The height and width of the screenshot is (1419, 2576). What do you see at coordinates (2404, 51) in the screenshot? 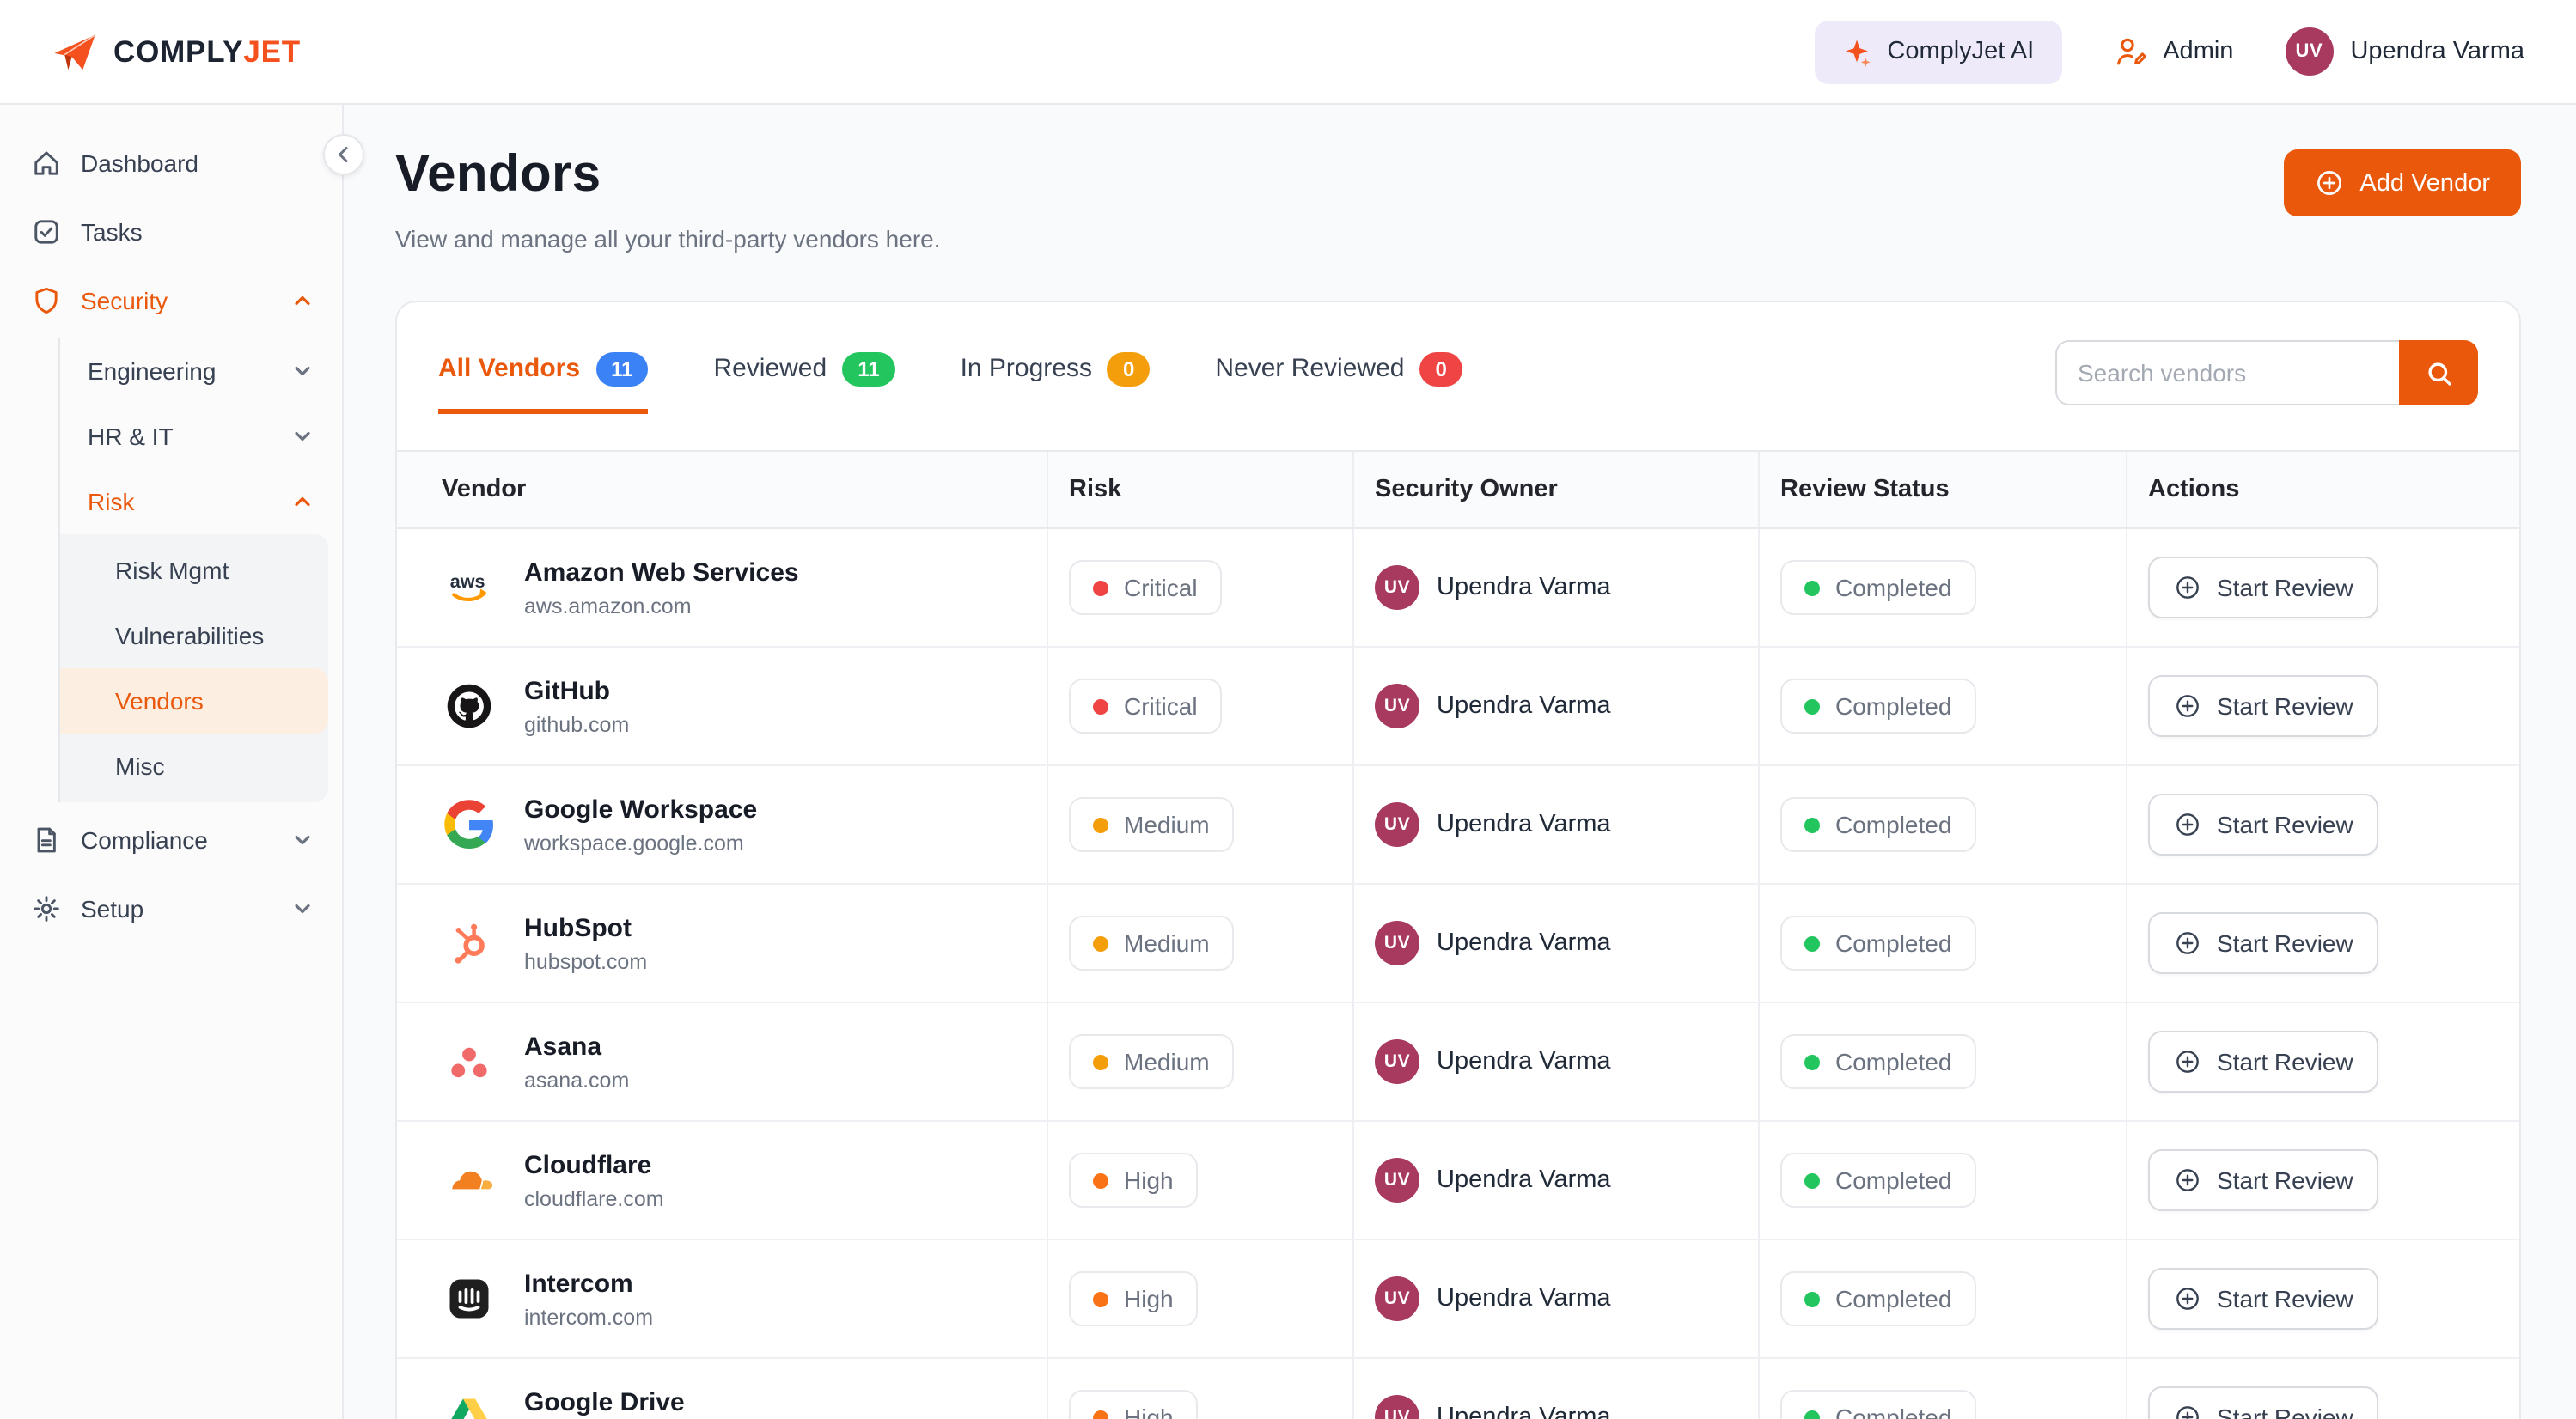
I see `user-menu: UV Upendra Varma` at bounding box center [2404, 51].